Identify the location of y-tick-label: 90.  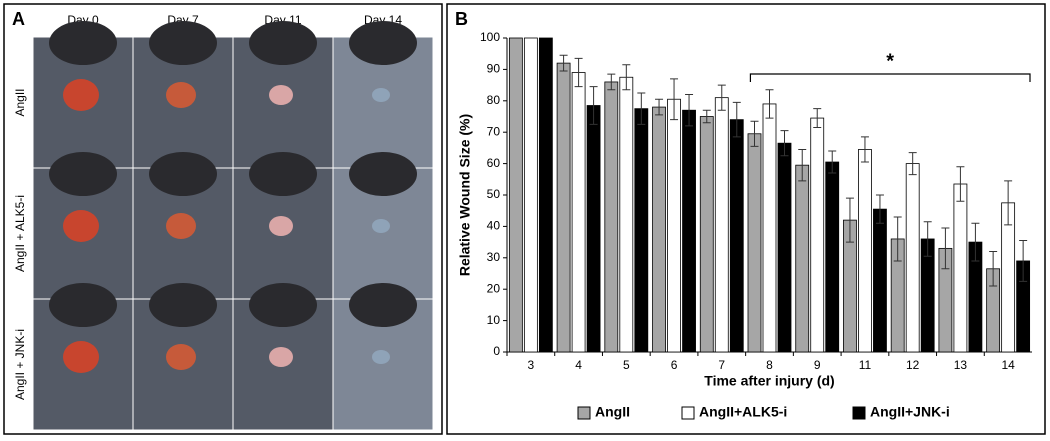
(494, 69).